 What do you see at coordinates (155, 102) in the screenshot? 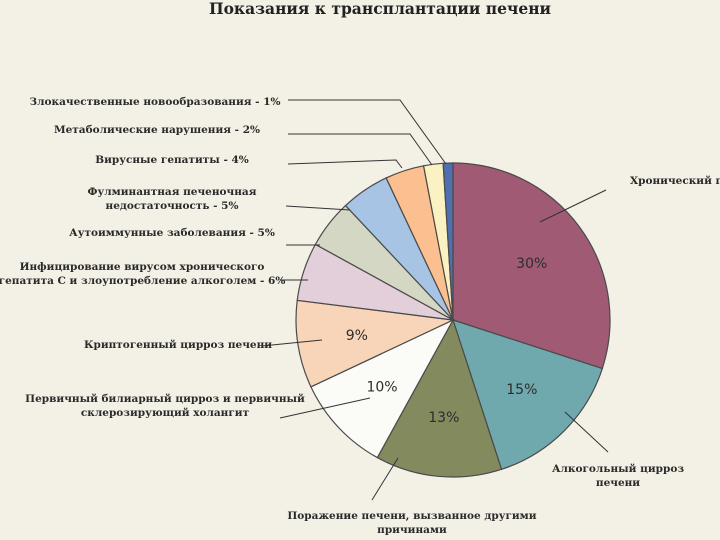
I see `slice-label-11: Злокачественные новообразования - 1%` at bounding box center [155, 102].